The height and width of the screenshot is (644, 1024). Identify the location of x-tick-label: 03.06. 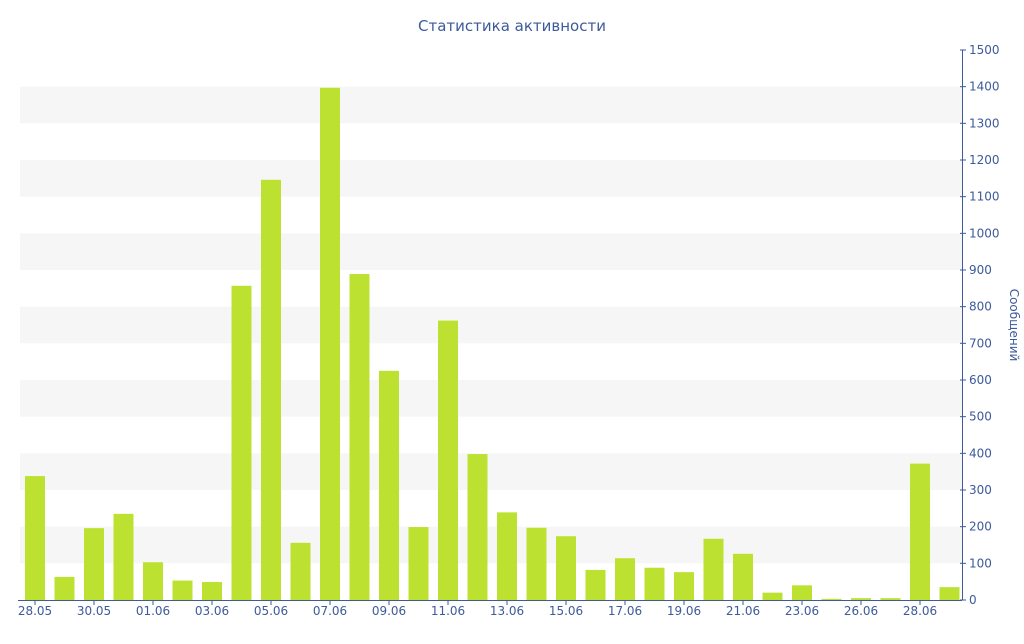
(212, 611).